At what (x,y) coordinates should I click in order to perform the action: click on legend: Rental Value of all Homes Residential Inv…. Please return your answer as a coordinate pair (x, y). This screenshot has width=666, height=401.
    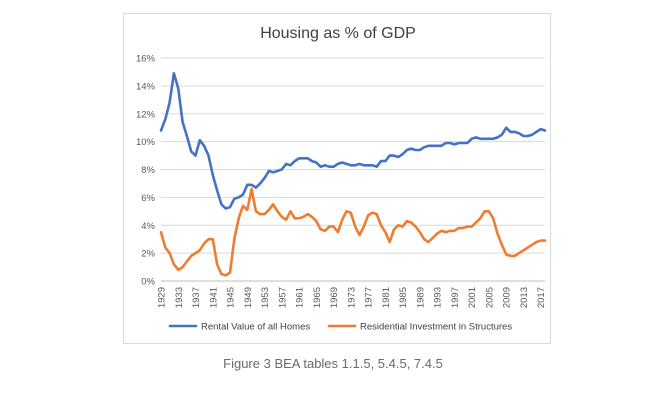
    Looking at the image, I should click on (340, 327).